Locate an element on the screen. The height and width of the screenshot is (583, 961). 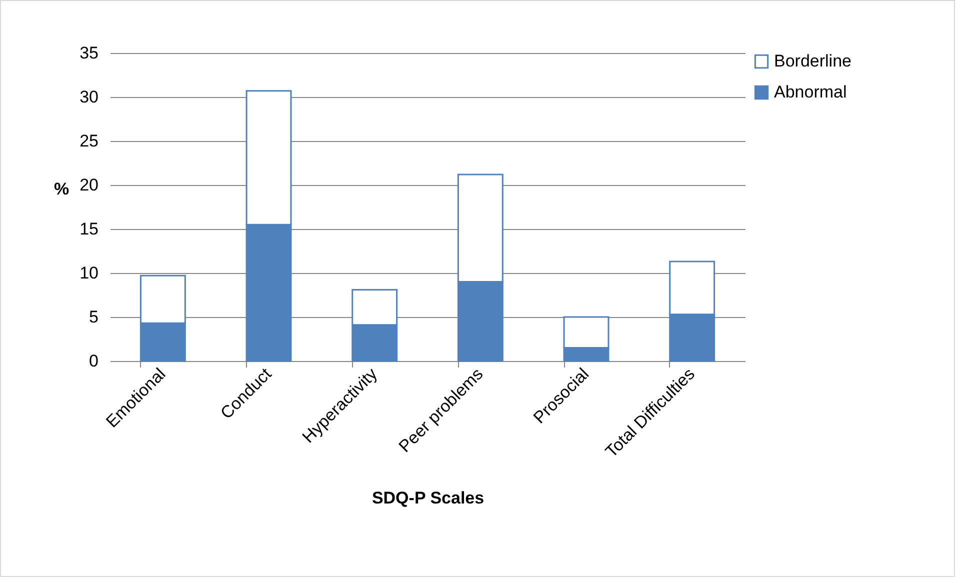
y-tick-label: 10 is located at coordinates (89, 273).